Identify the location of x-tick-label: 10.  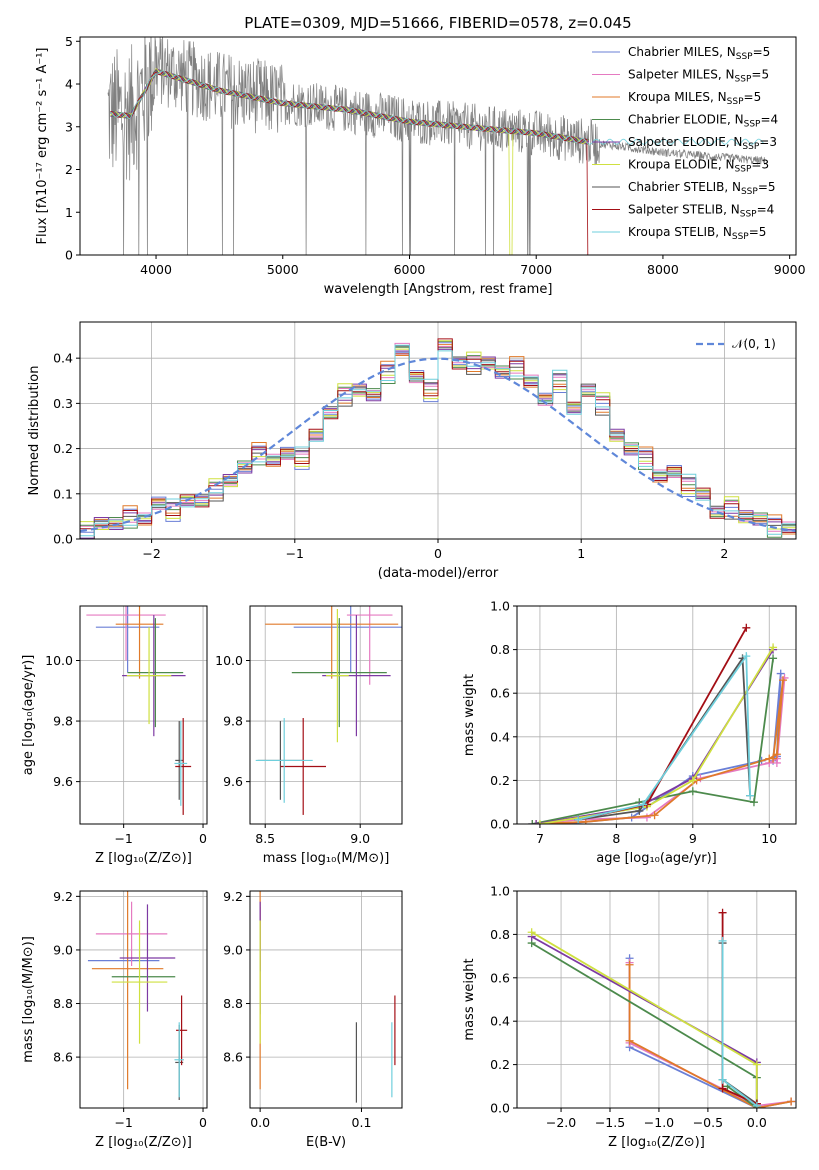
(769, 838).